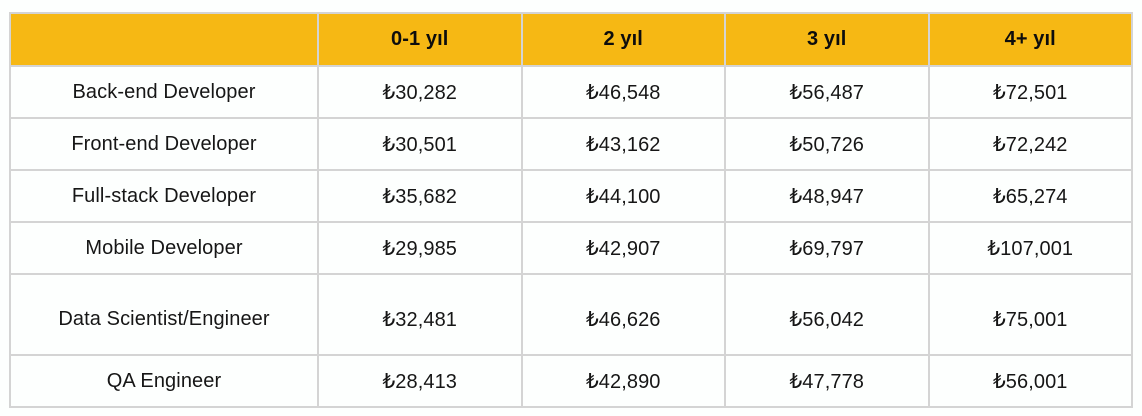  I want to click on value-cell: ₺72,242, so click(1030, 144).